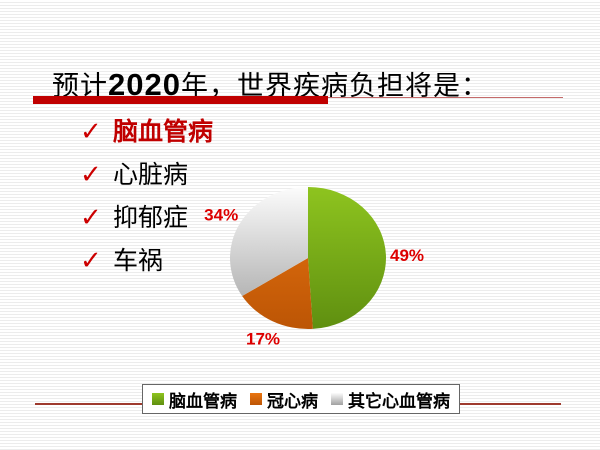 Image resolution: width=600 pixels, height=450 pixels. Describe the element at coordinates (263, 338) in the screenshot. I see `pie-data-label: 17%` at that location.